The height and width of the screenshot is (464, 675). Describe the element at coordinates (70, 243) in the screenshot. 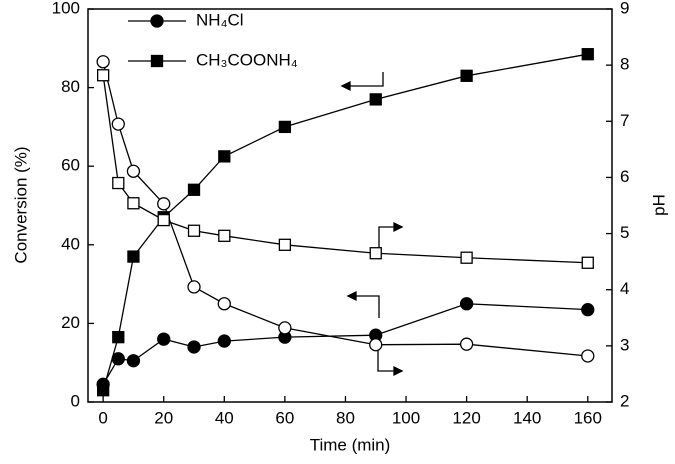

I see `y-tick-label: 40` at that location.